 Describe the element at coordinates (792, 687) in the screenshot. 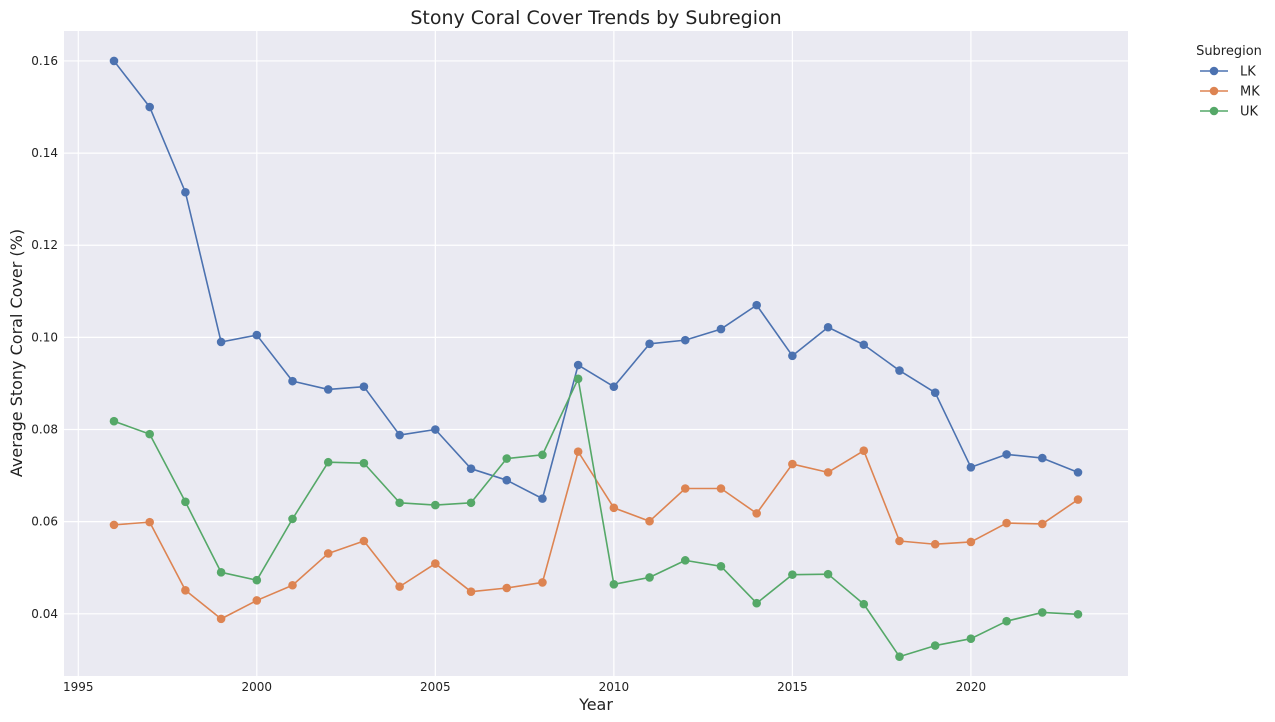

I see `x-tick-label: 2015` at that location.